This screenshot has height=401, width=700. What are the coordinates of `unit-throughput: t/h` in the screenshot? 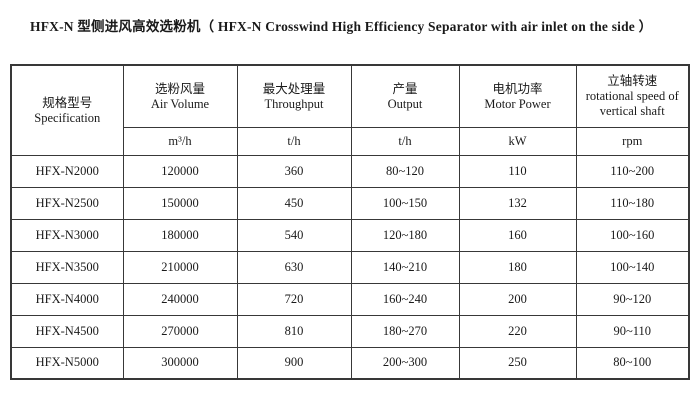 It's located at (294, 141).